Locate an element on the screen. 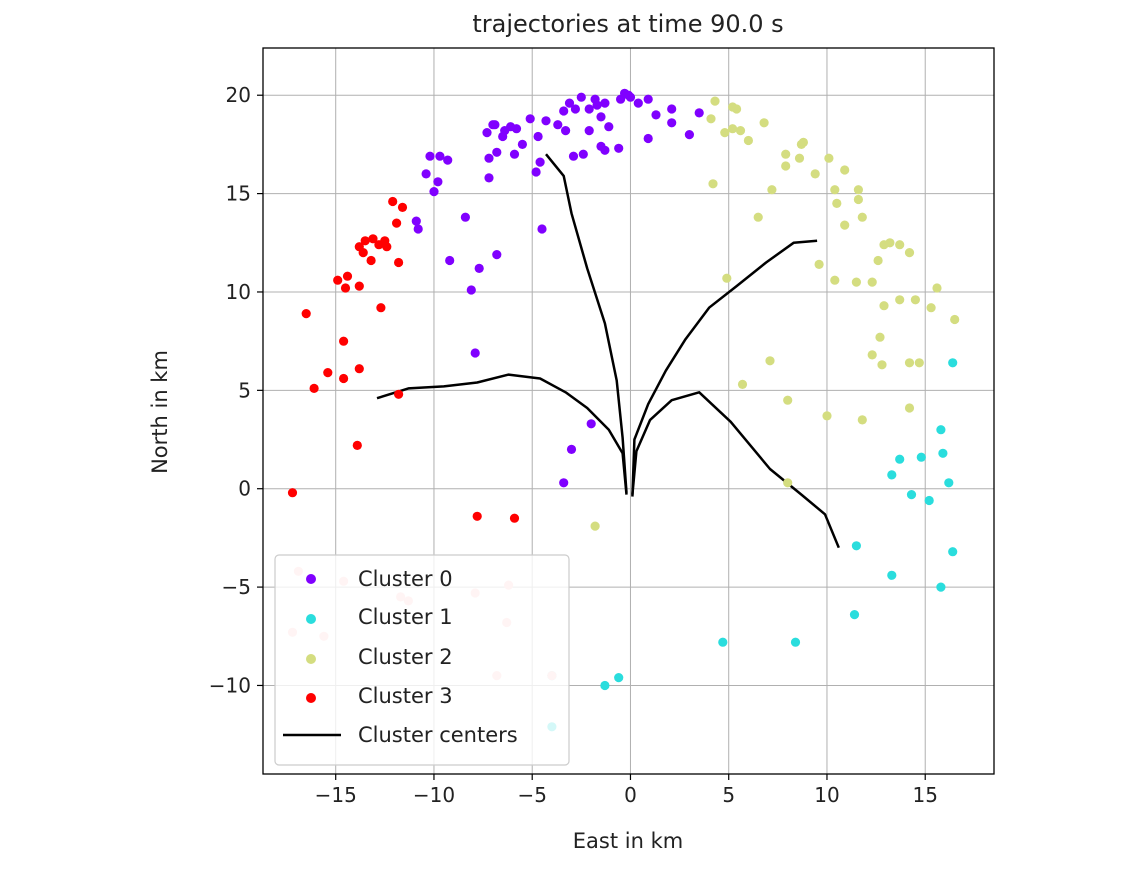  x-tick-label: 5 is located at coordinates (728, 795).